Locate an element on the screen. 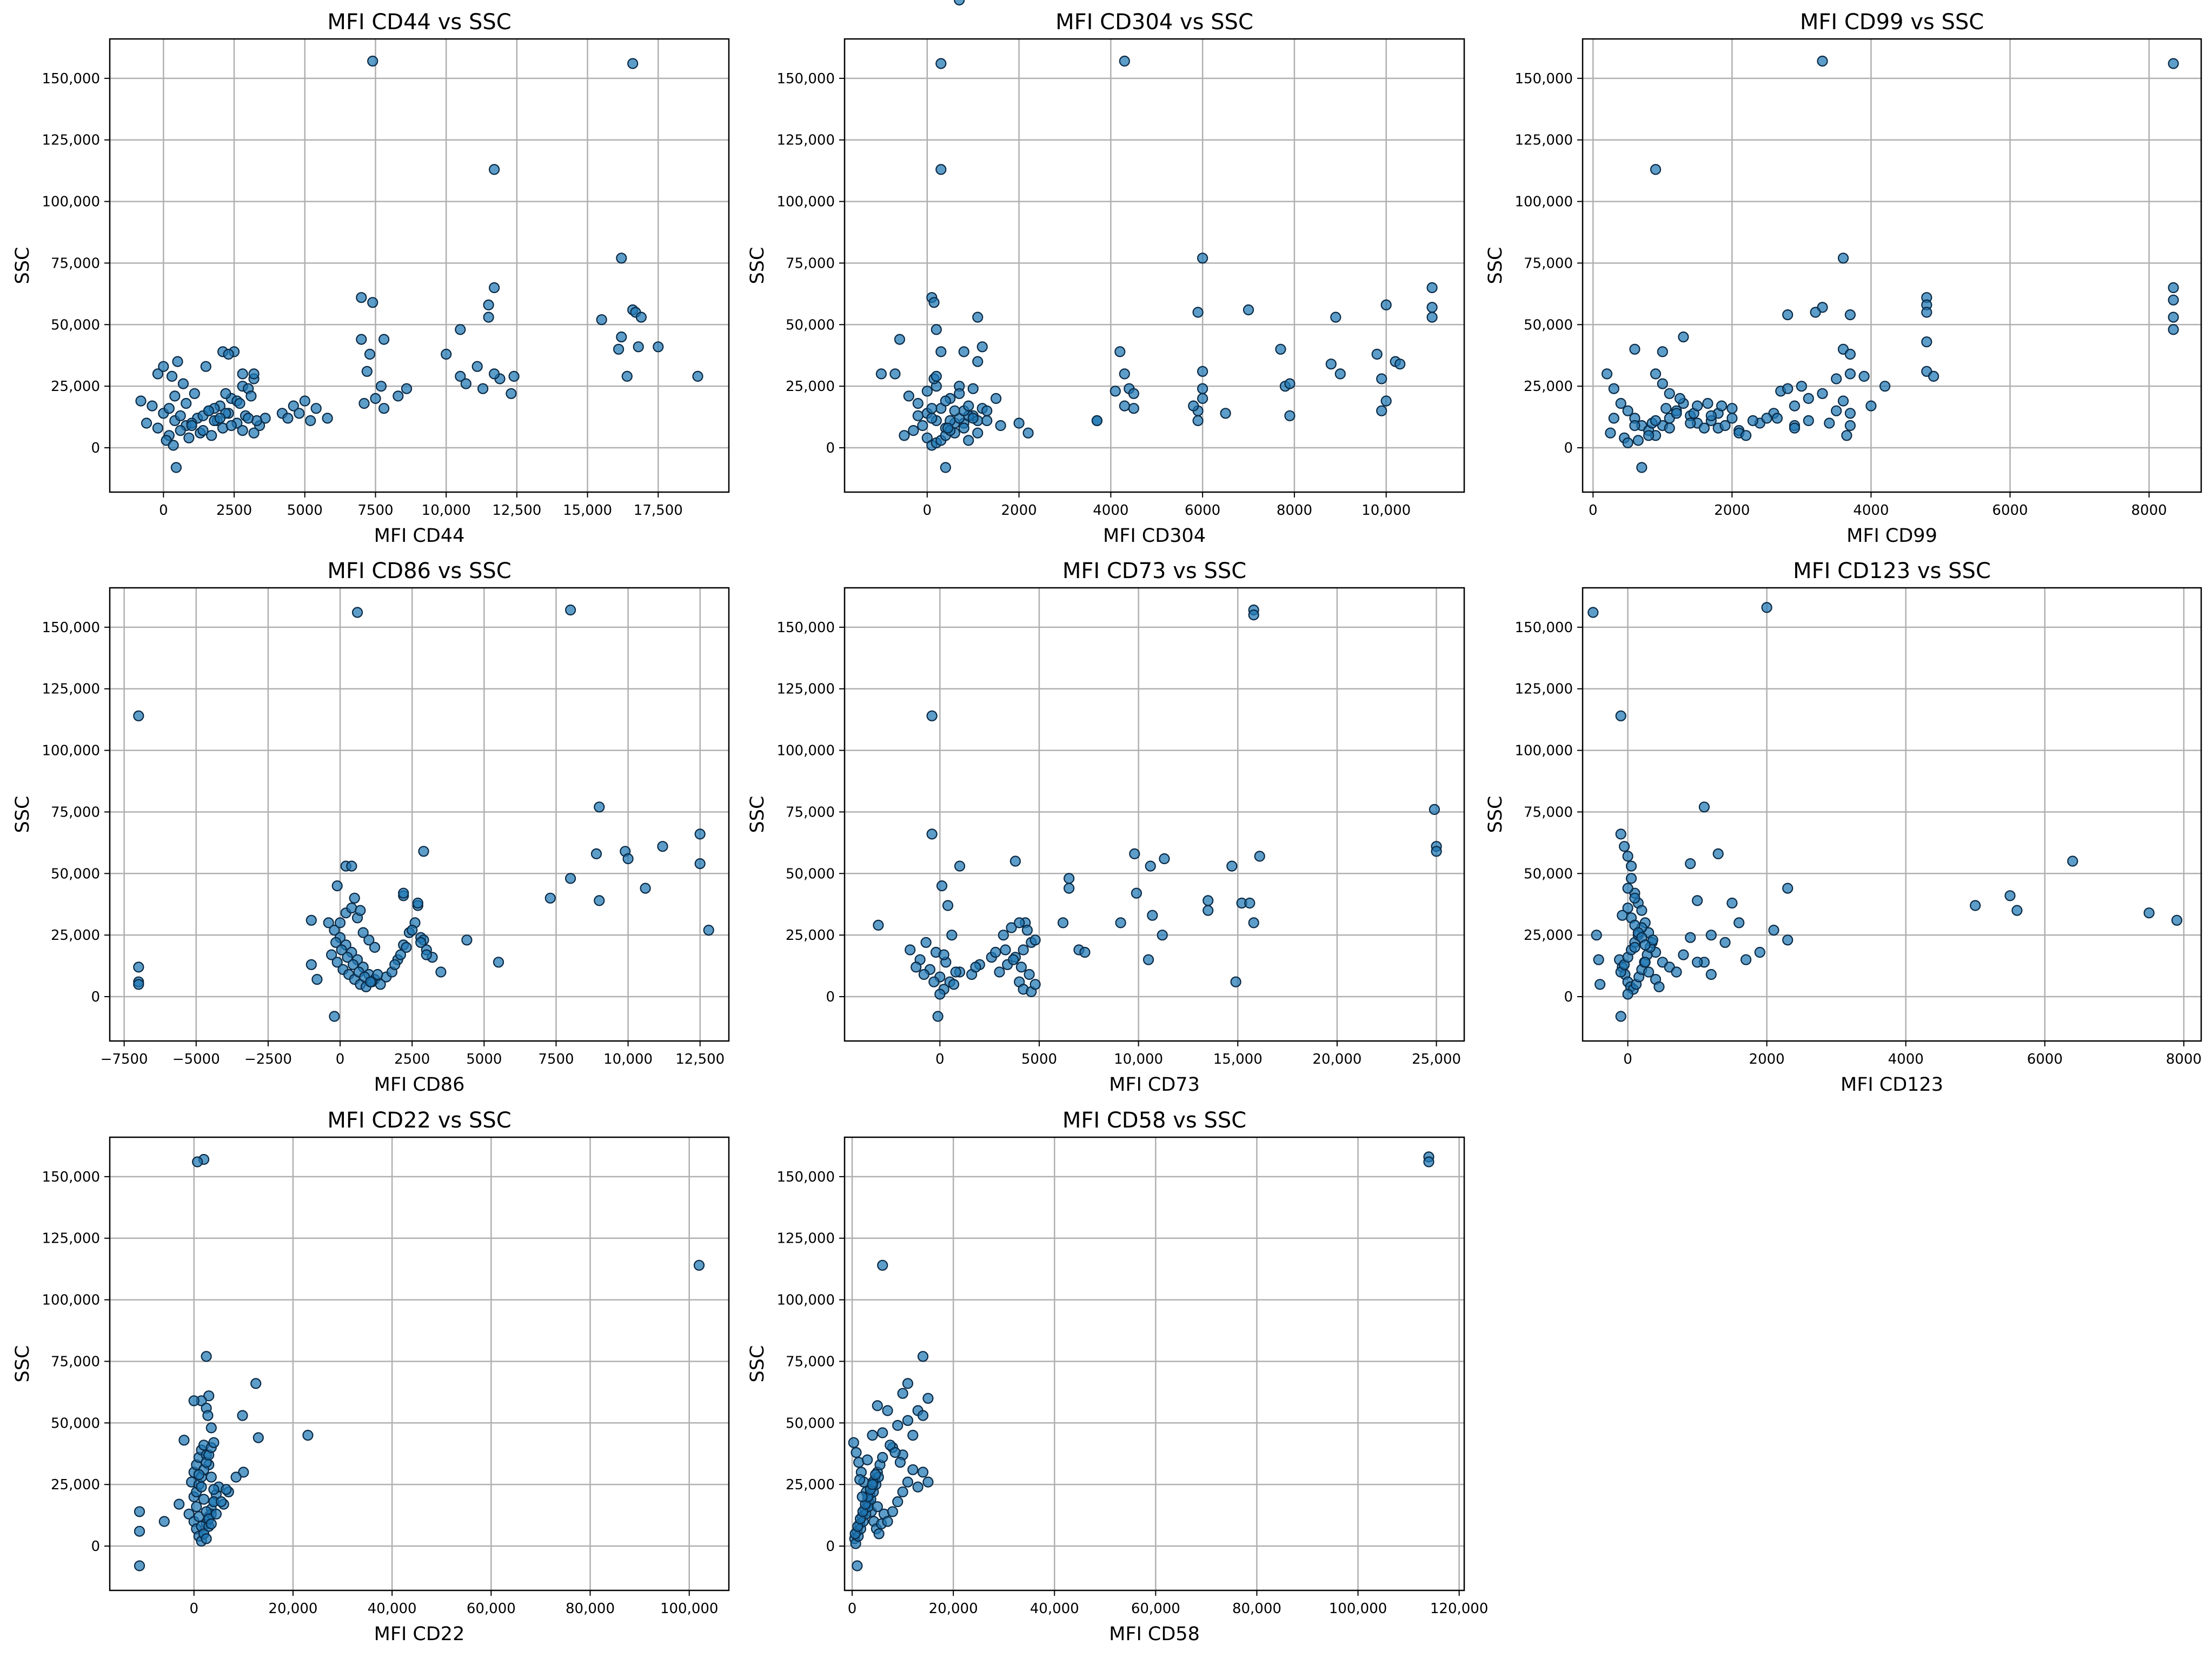 This screenshot has width=2212, height=1658. plot-frame is located at coordinates (1154, 265).